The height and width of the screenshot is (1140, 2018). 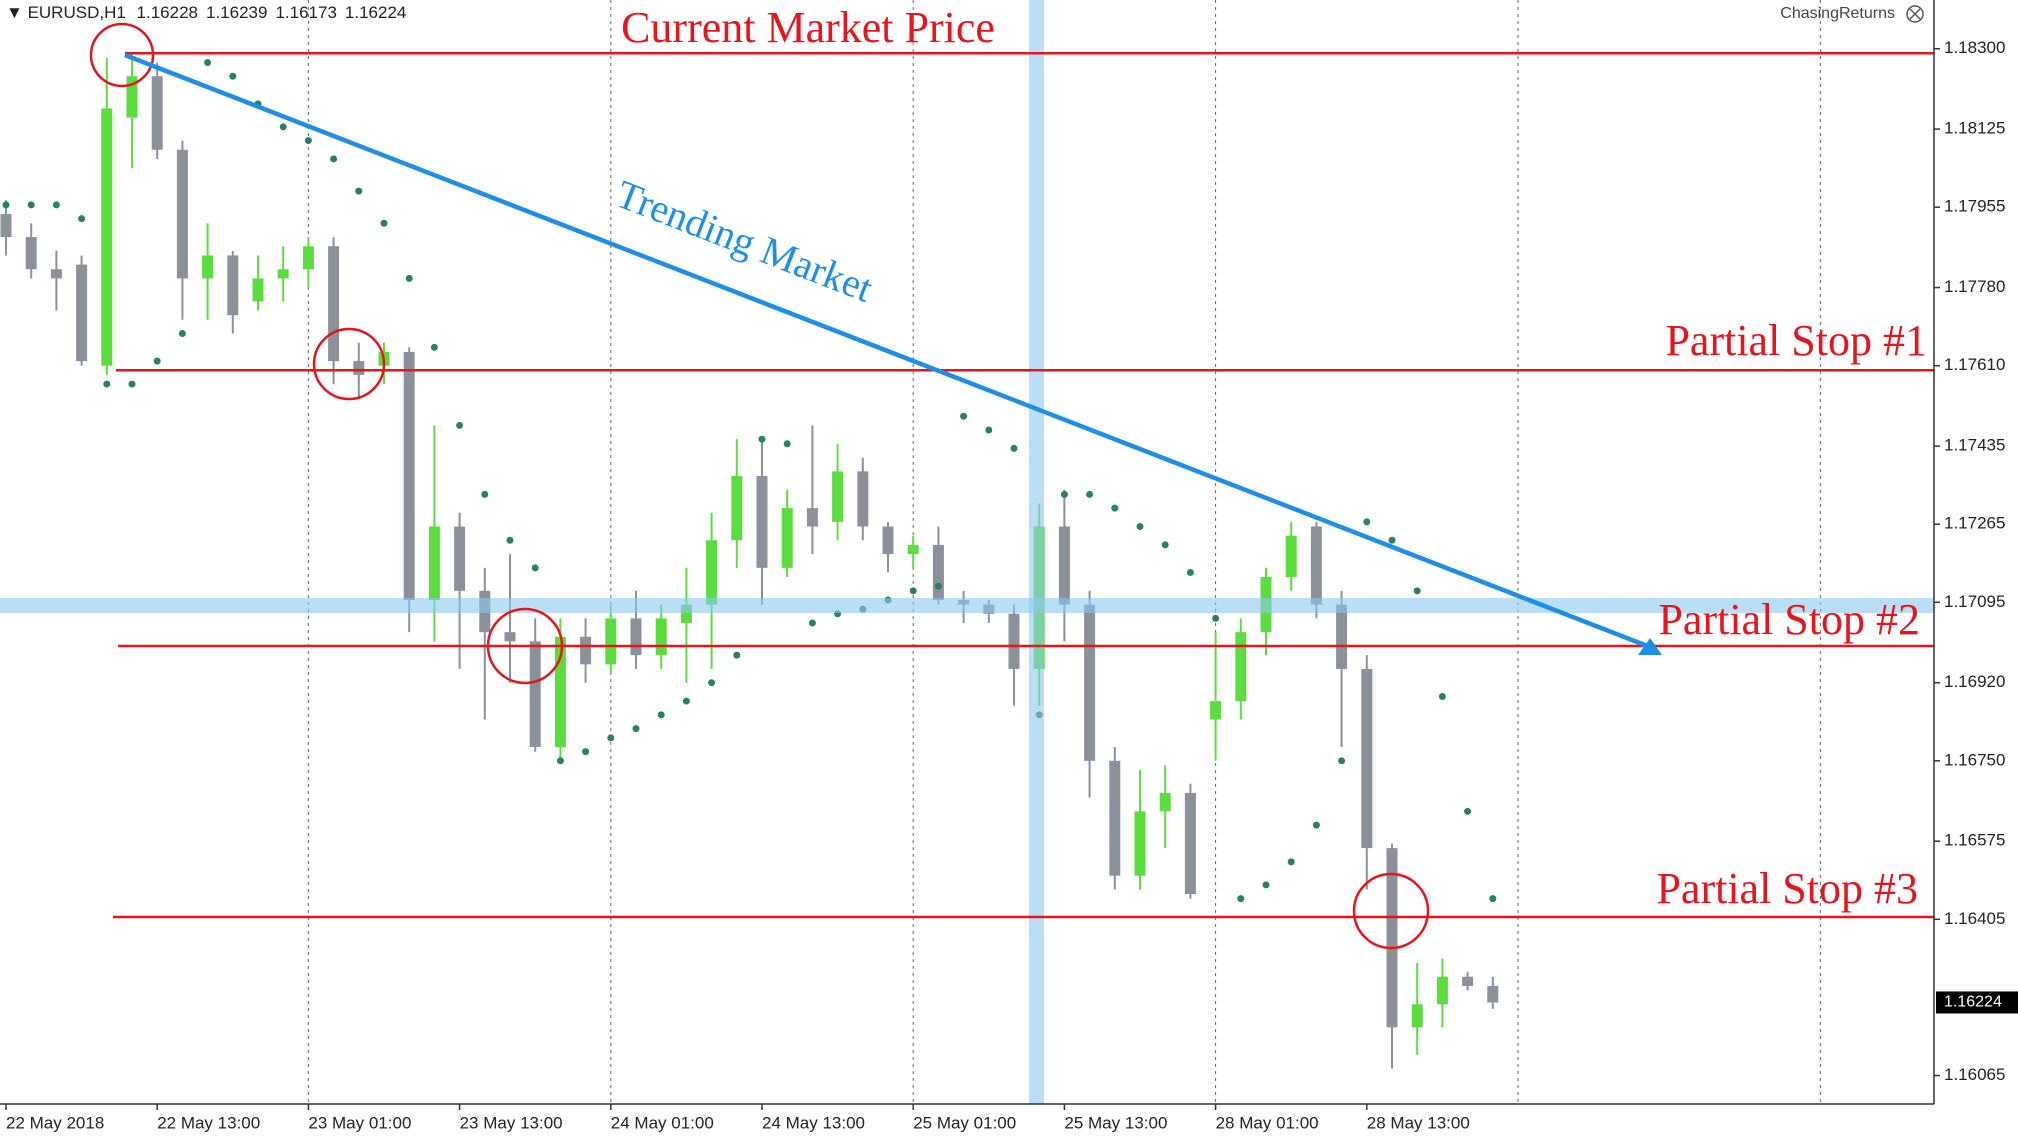 I want to click on close-icon, so click(x=1915, y=14).